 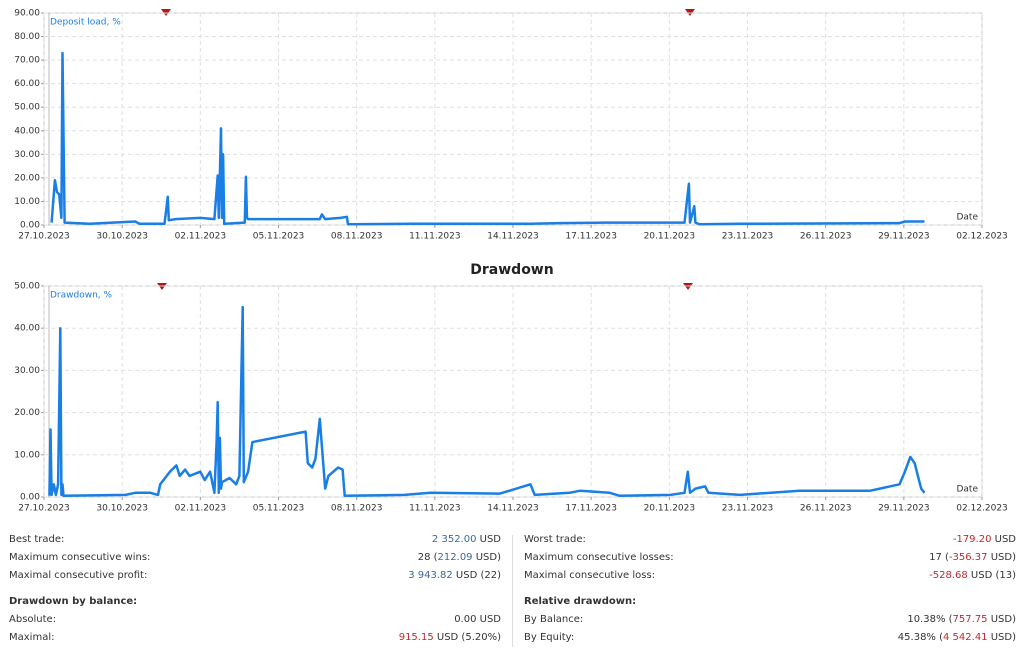 I want to click on stat-row: By Balance: 10.38% (757.75 USD), so click(x=770, y=620).